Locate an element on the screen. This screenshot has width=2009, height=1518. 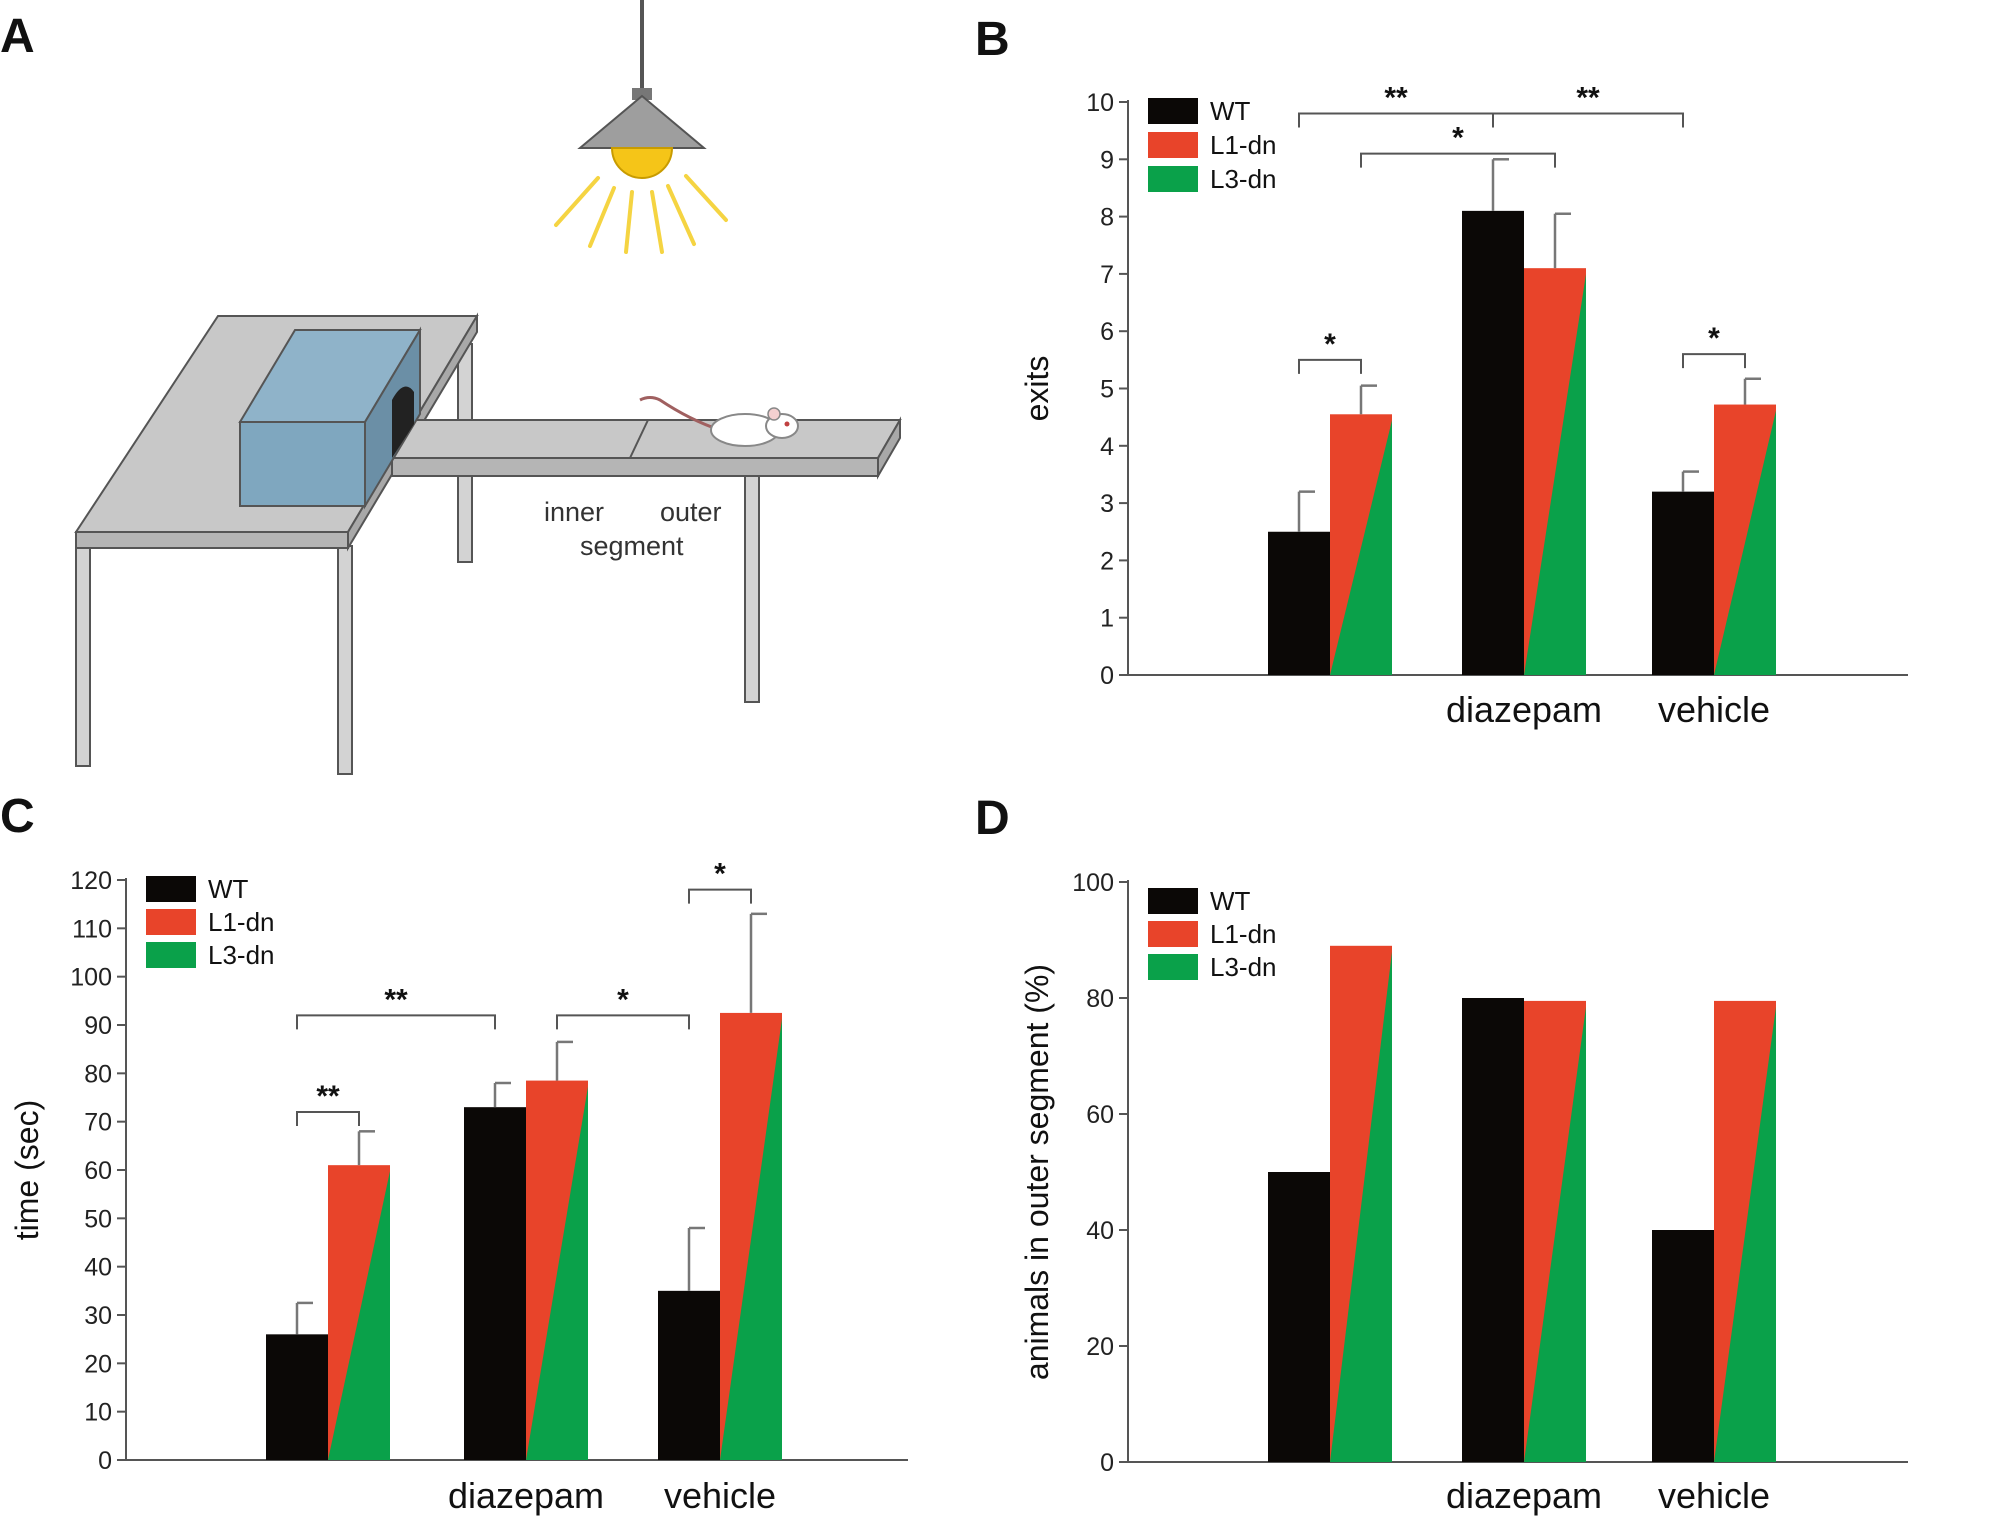
y-tick-label: 4 is located at coordinates (1107, 447).